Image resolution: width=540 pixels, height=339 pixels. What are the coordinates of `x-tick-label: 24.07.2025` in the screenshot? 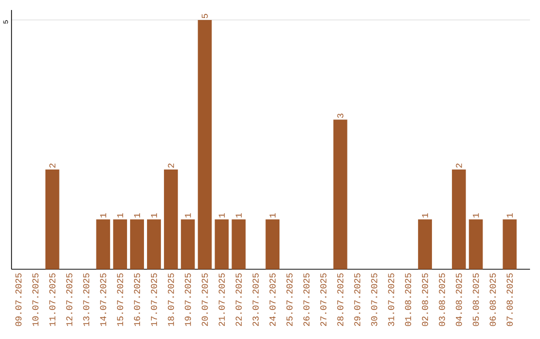 It's located at (273, 299).